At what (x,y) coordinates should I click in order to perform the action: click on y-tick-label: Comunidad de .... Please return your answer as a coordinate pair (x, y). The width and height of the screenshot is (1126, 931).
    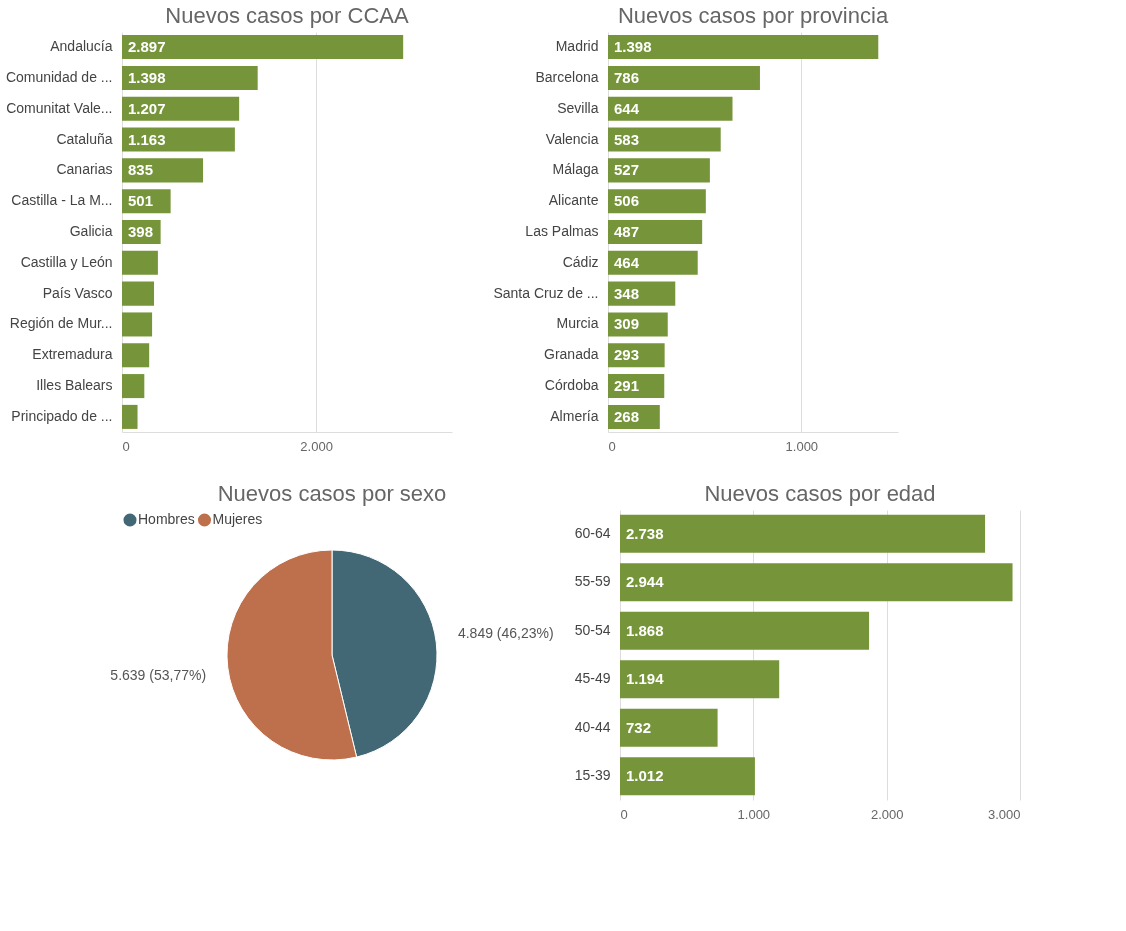
    Looking at the image, I should click on (59, 76).